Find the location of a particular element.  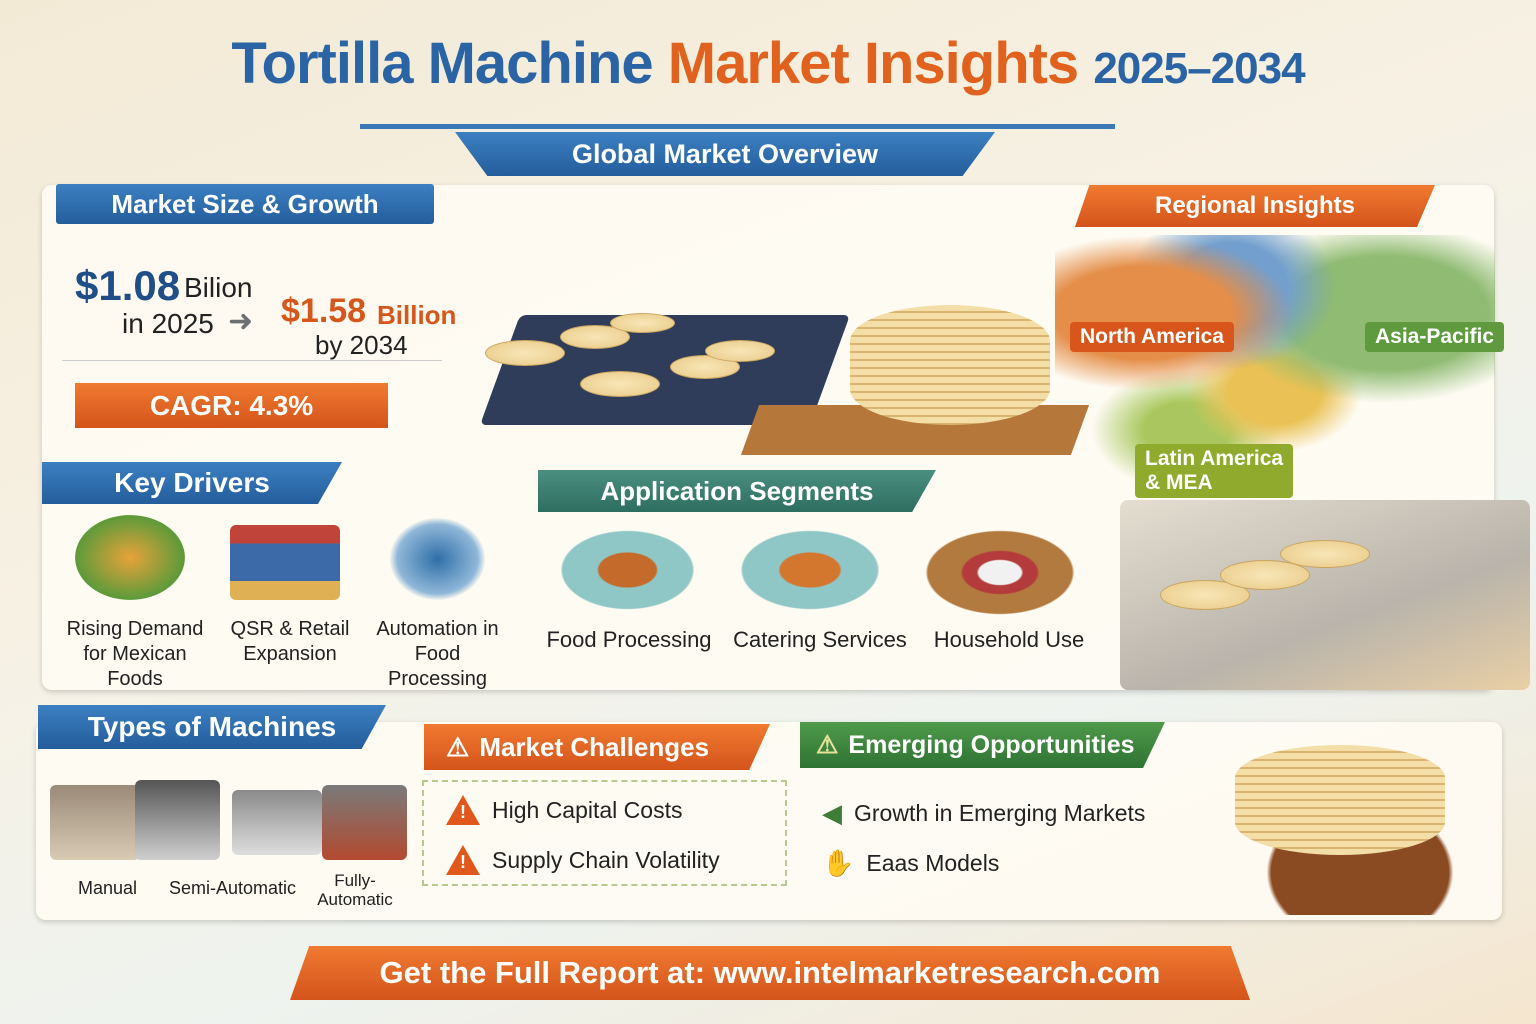

regional-heading-text: Regional Insights is located at coordinates (1254, 205).